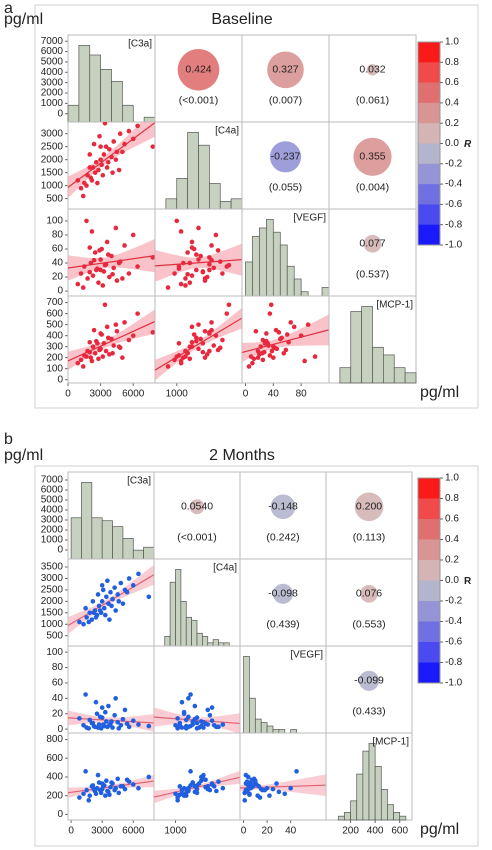 This screenshot has height=850, width=492. I want to click on matrix-cell: [C4a], so click(197, 602).